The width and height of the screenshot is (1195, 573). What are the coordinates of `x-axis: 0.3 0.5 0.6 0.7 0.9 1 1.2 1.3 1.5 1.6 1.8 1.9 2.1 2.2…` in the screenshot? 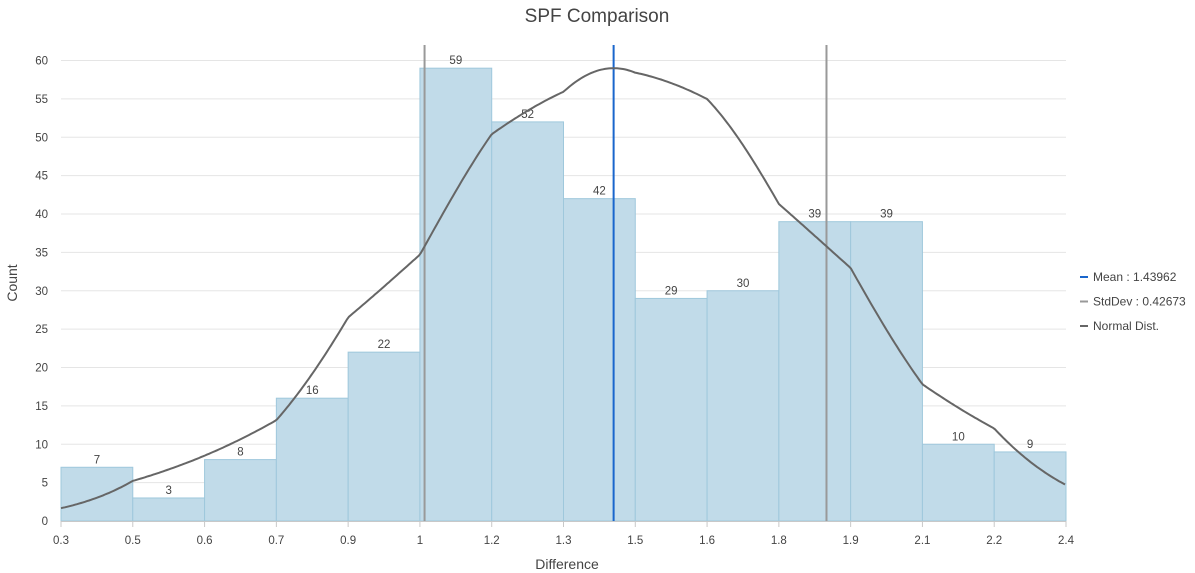 It's located at (564, 534).